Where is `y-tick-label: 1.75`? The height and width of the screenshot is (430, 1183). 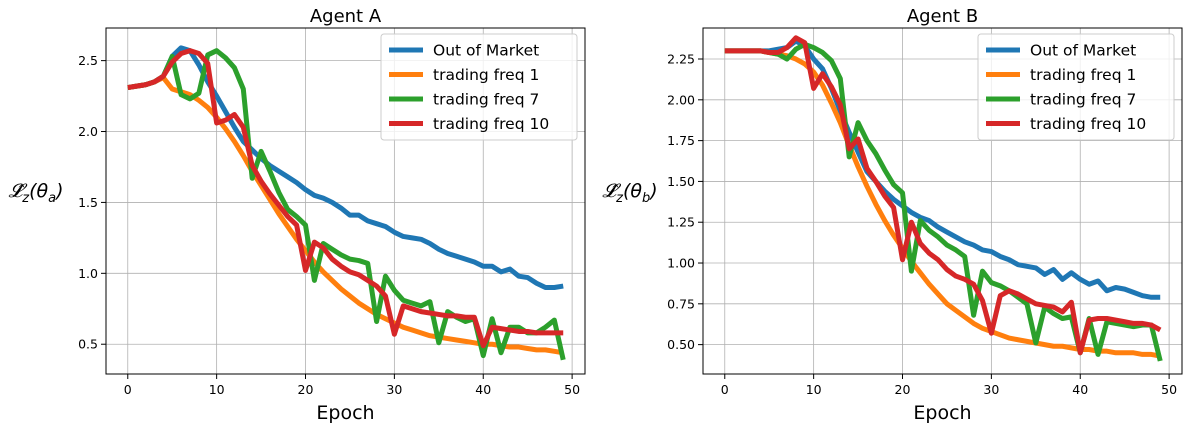
y-tick-label: 1.75 is located at coordinates (681, 140).